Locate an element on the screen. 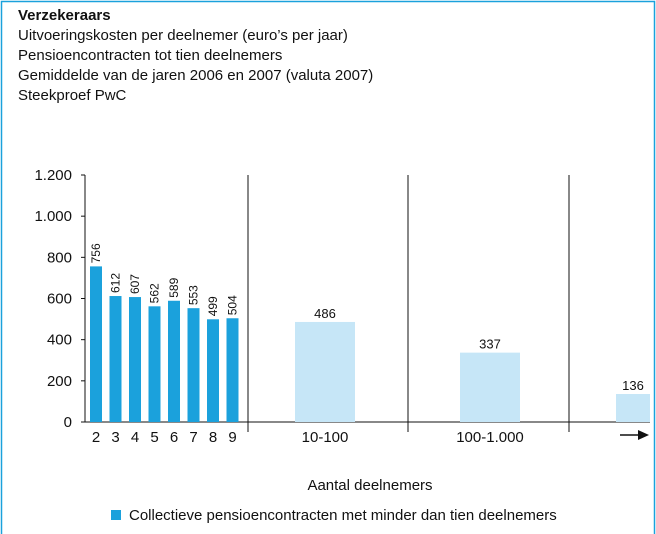  x-tick-label: 10-100 is located at coordinates (325, 437).